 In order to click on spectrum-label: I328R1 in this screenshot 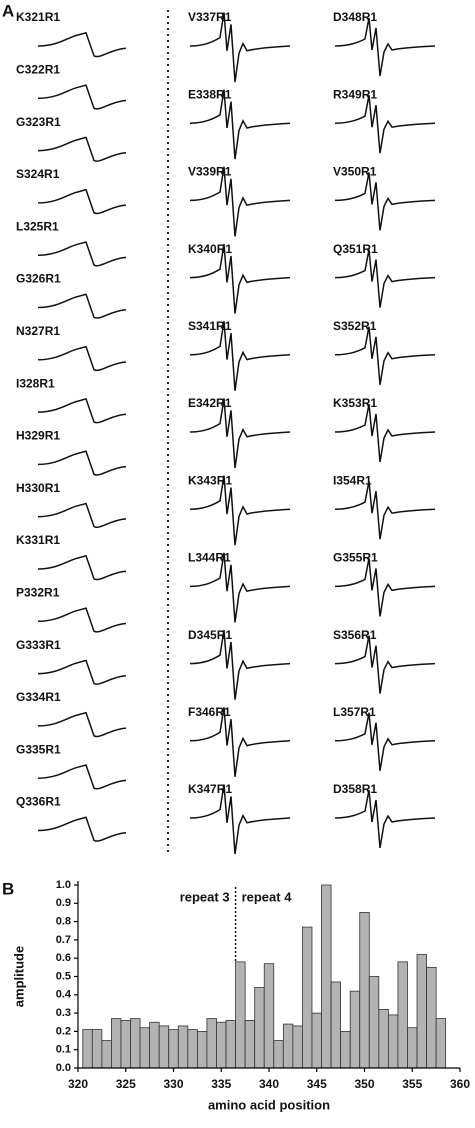, I will do `click(35, 383)`.